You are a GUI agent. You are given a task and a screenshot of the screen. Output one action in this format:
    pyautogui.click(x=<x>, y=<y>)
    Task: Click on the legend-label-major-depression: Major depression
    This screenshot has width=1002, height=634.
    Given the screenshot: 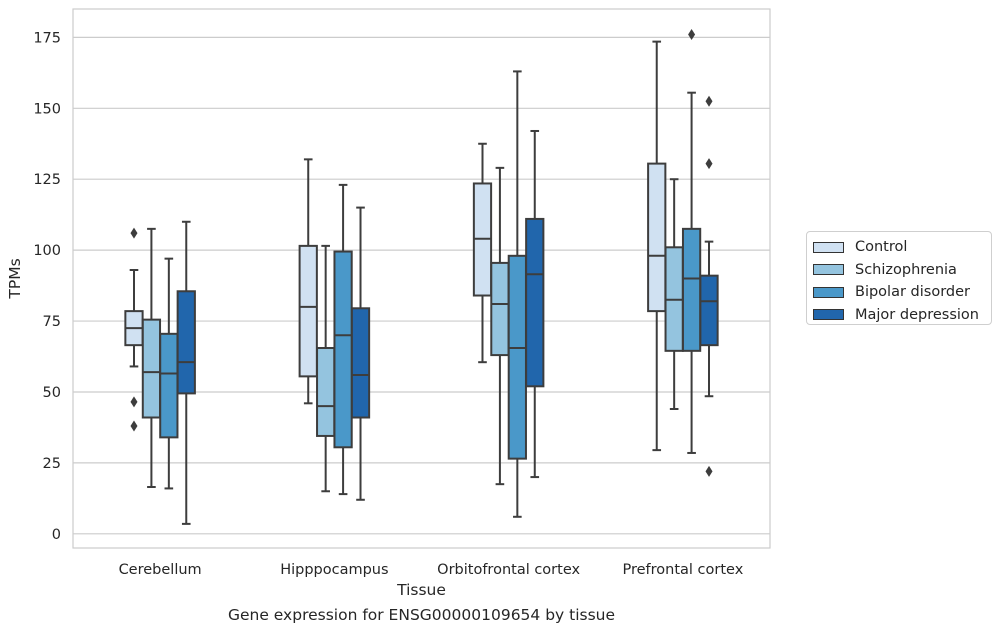 What is the action you would take?
    pyautogui.click(x=917, y=314)
    